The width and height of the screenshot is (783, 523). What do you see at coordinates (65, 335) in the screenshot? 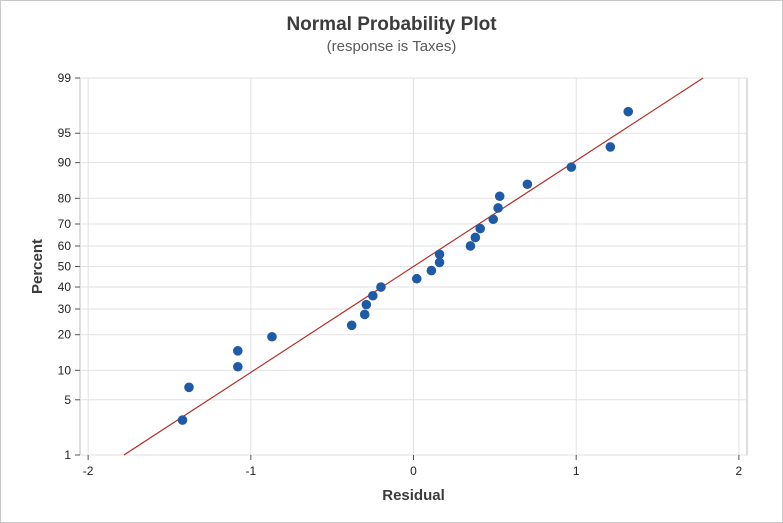
I see `y-tick-label: 20` at bounding box center [65, 335].